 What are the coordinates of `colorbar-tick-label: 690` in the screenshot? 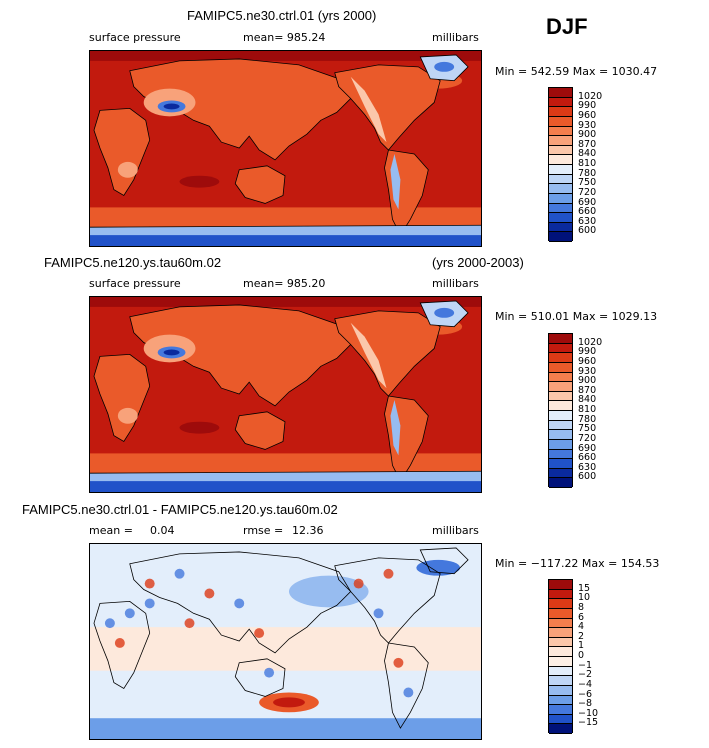 It's located at (587, 202).